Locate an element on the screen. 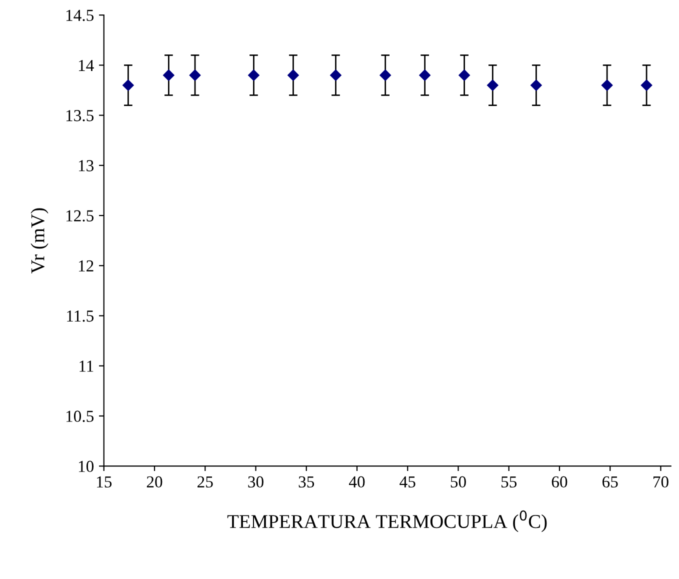  x-tick-label: 15 is located at coordinates (104, 482).